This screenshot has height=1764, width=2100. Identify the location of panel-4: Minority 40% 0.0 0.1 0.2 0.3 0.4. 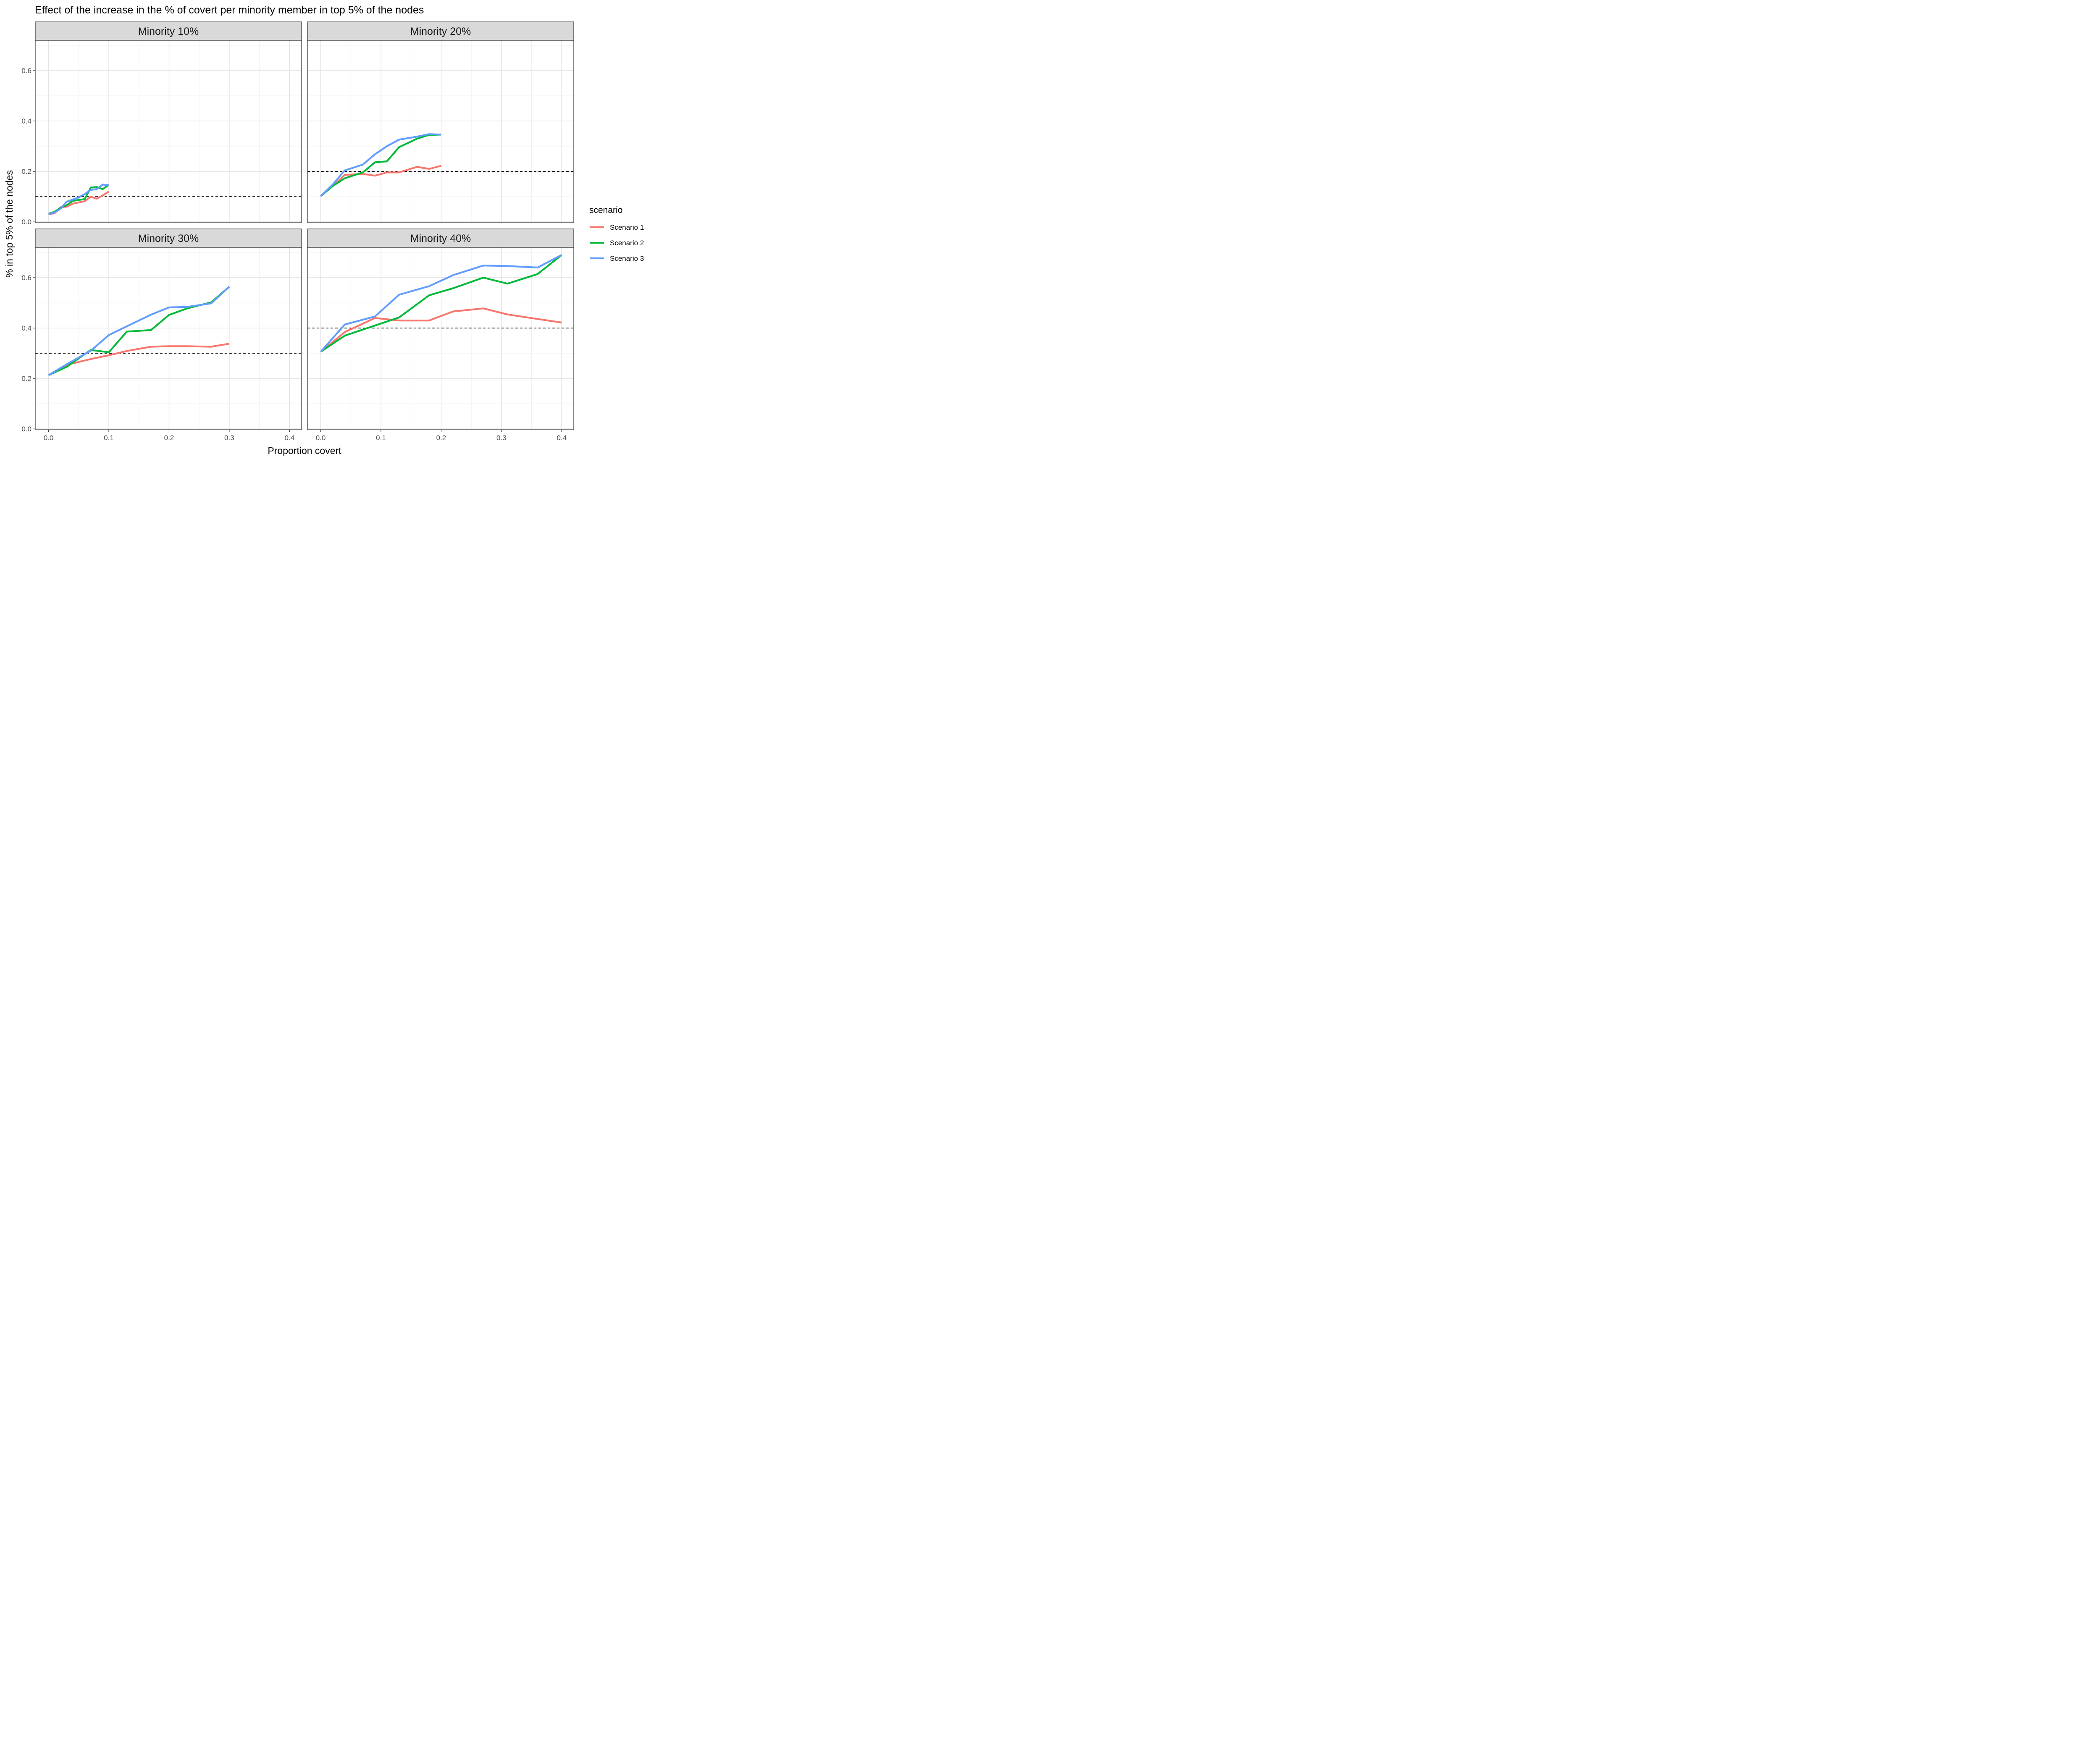
(440, 335).